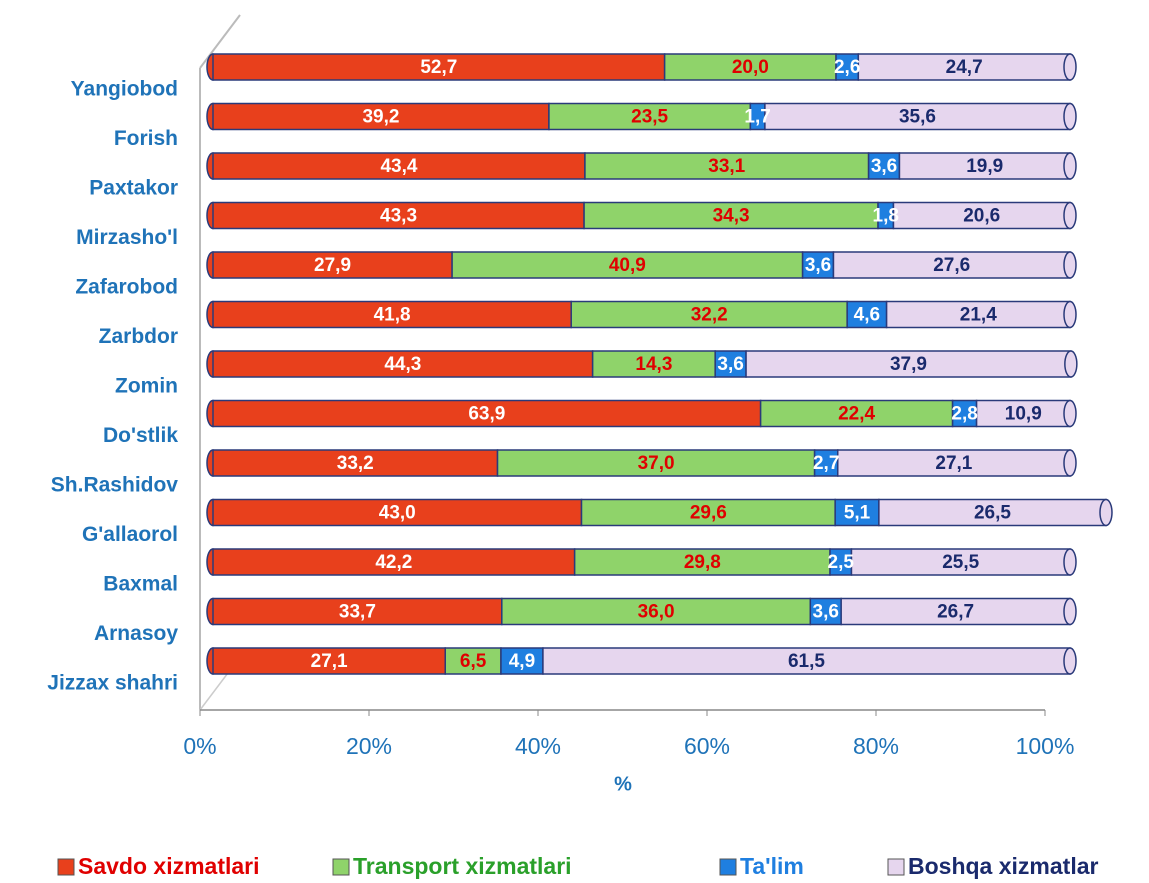 The image size is (1149, 883). I want to click on data-label: 27,9, so click(332, 265).